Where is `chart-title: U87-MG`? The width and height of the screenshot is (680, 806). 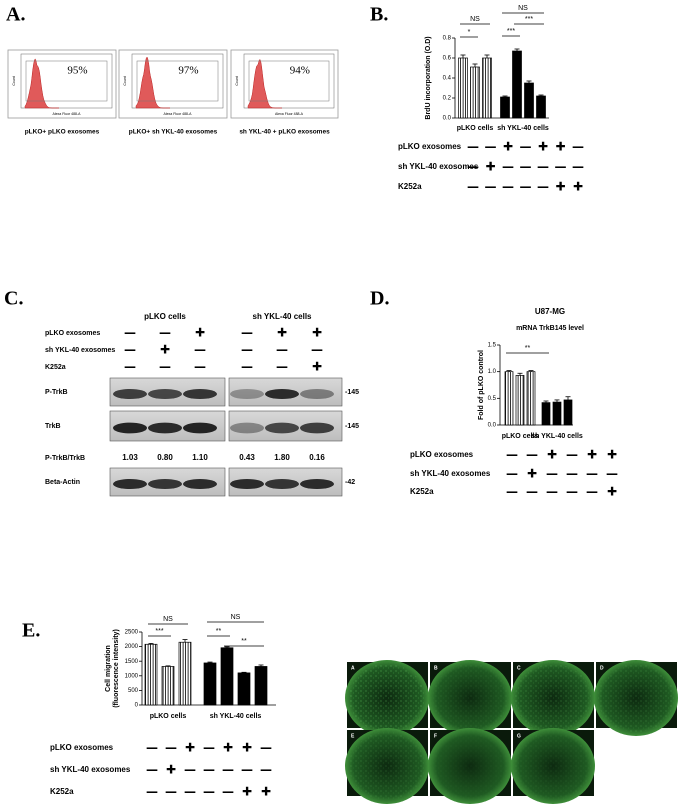 chart-title: U87-MG is located at coordinates (550, 311).